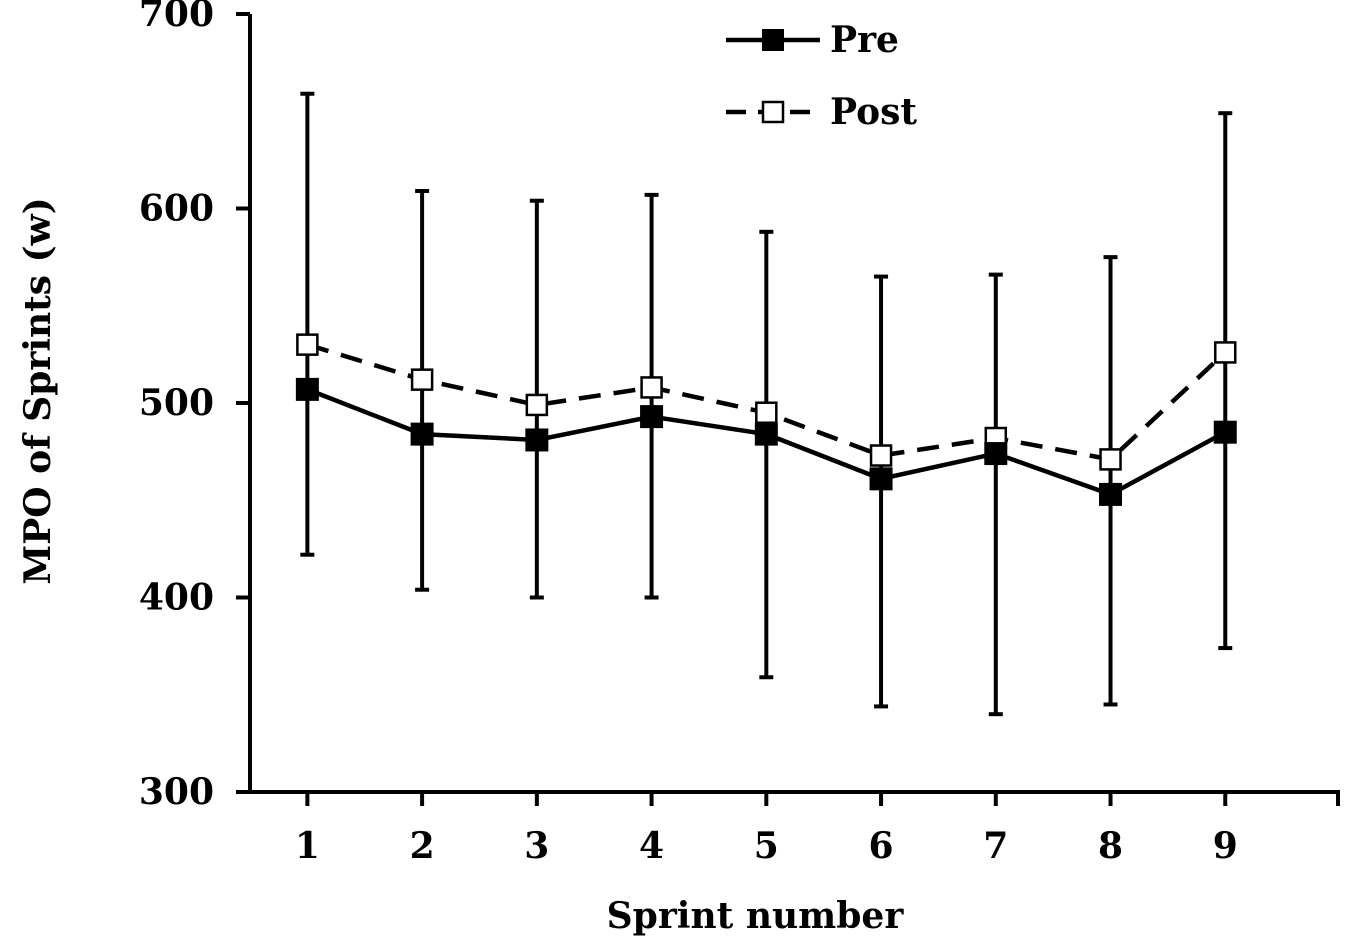 This screenshot has height=937, width=1350. I want to click on x-tick-label: 5, so click(766, 846).